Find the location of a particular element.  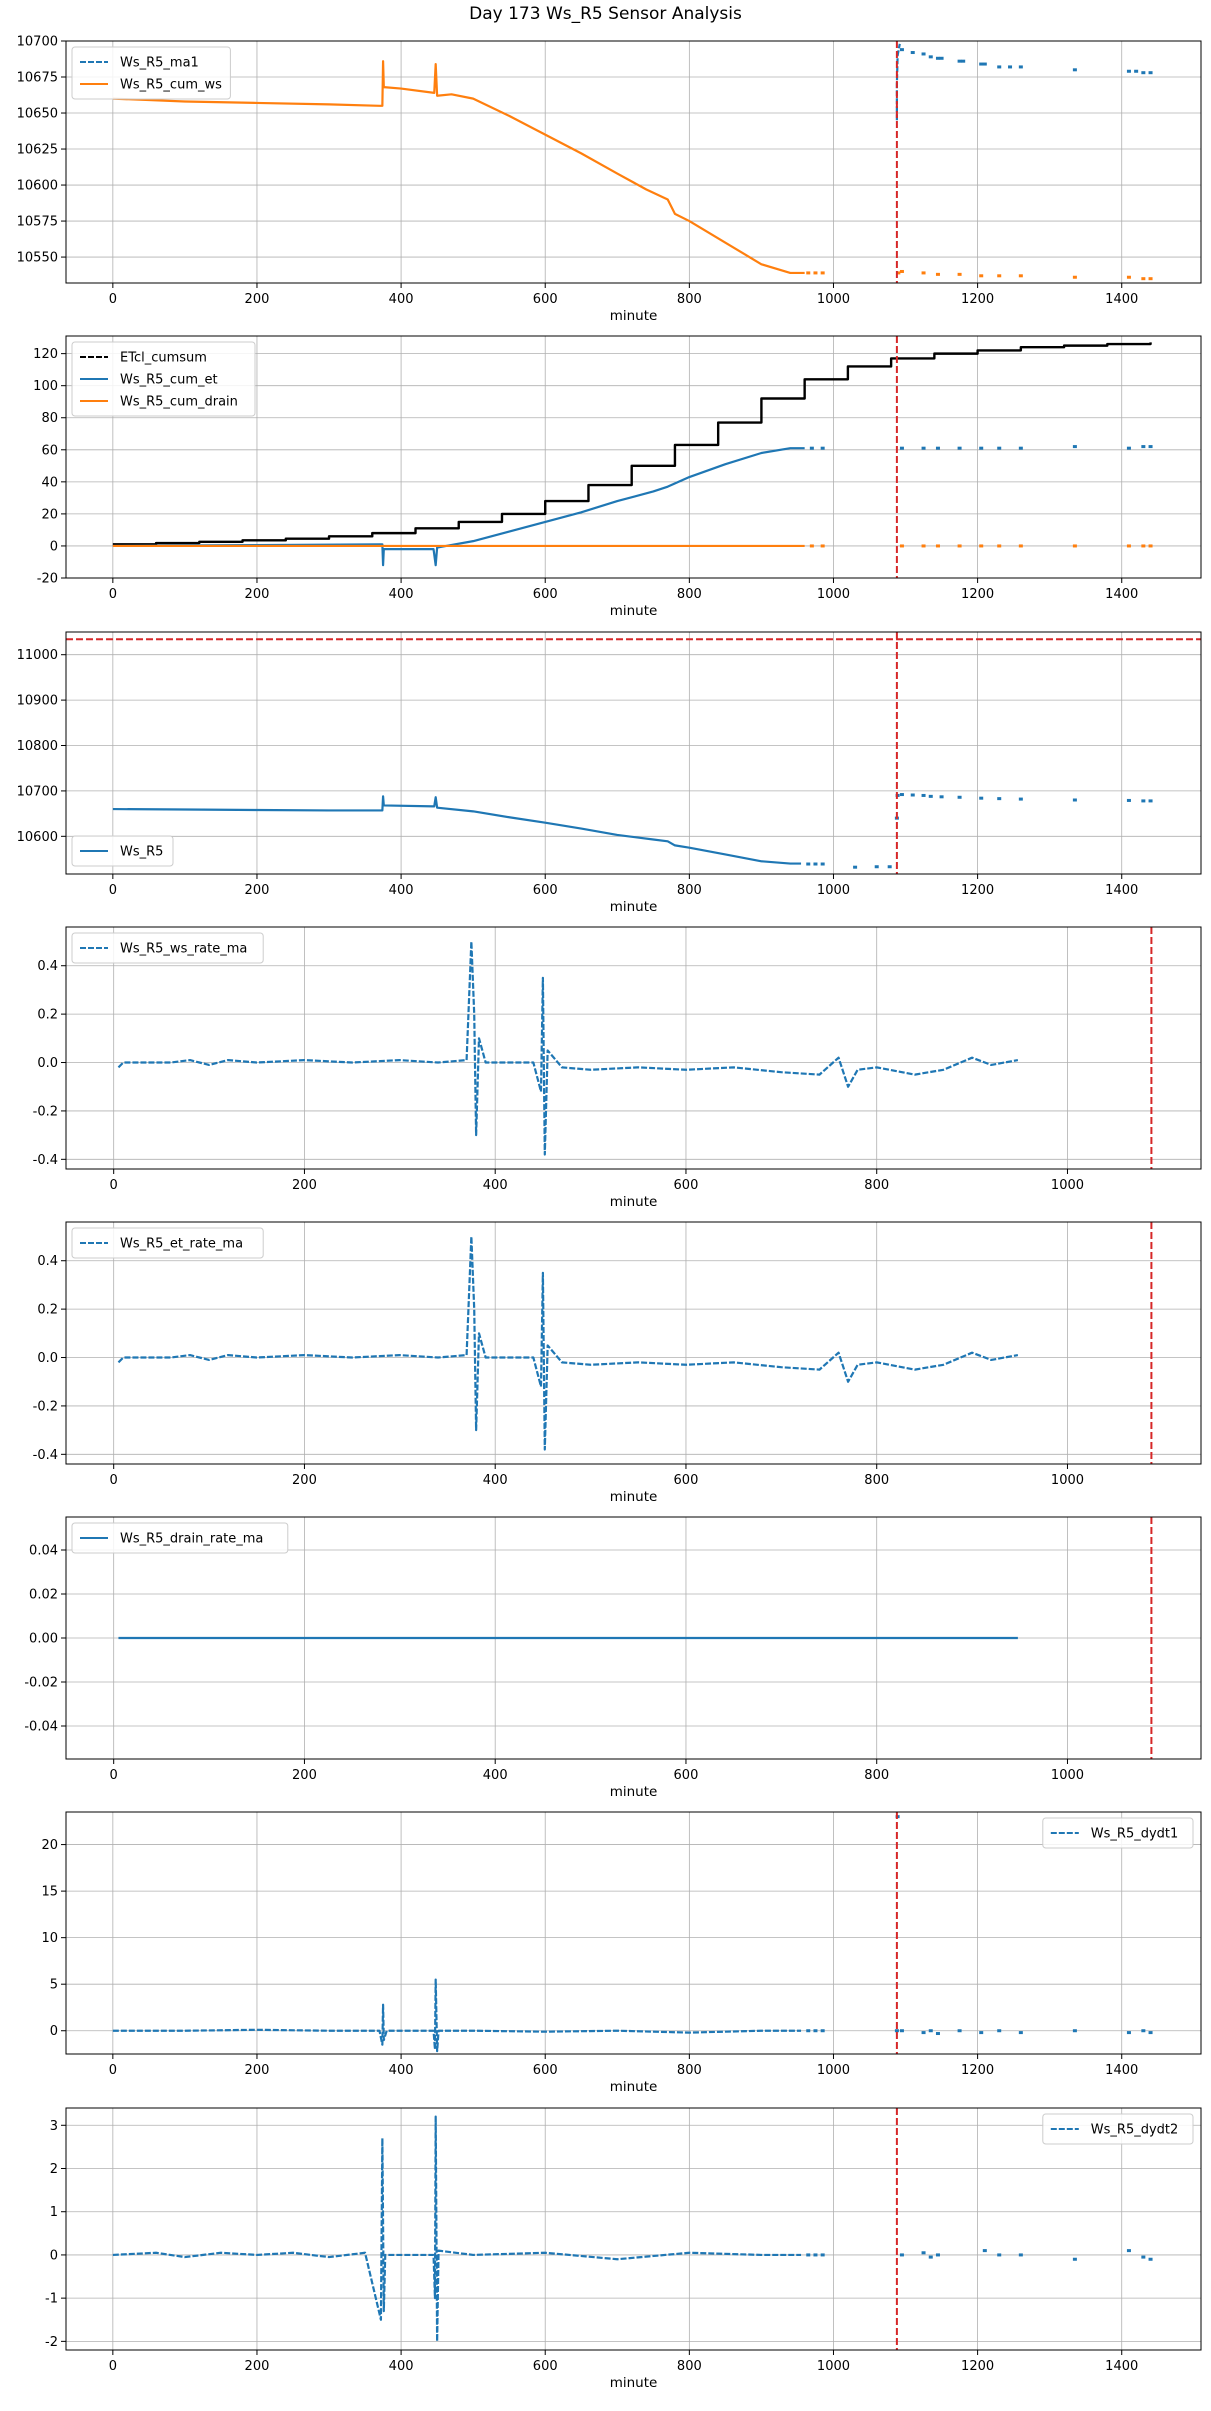

x-tick-label: 200 is located at coordinates (257, 594).